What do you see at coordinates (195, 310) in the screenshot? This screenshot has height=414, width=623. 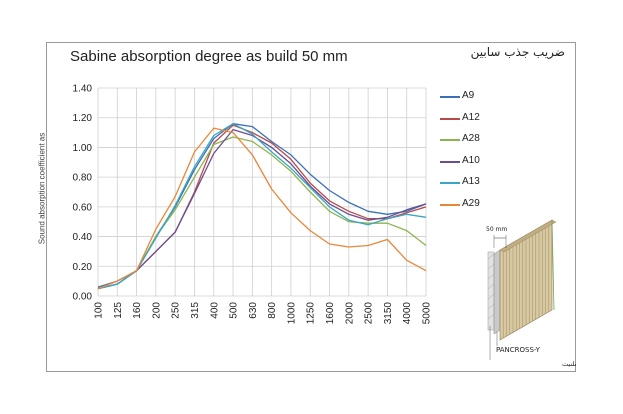 I see `x-tick-label: 315` at bounding box center [195, 310].